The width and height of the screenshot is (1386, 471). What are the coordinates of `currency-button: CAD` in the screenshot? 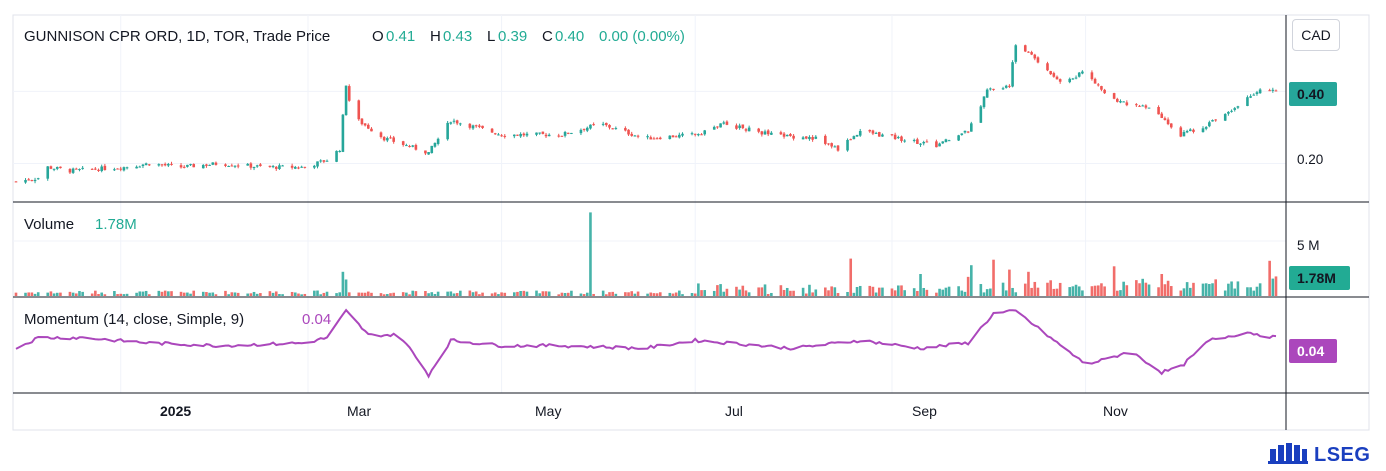 It's located at (1316, 35).